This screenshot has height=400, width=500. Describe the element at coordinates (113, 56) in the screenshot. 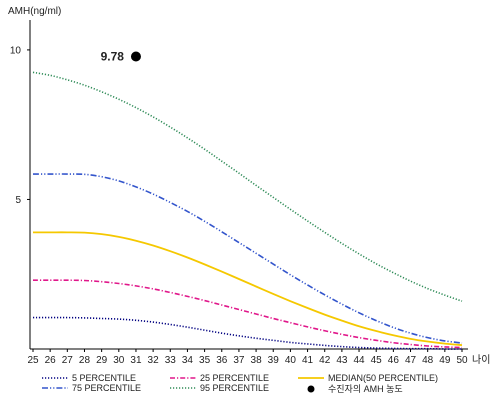

I see `patient-amh-value-label: 9.78` at that location.